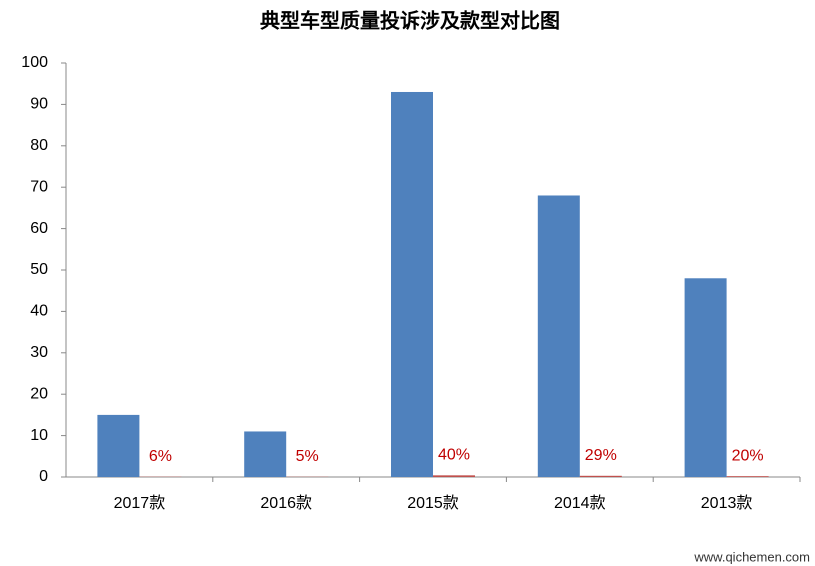  What do you see at coordinates (43, 476) in the screenshot?
I see `y-tick-label: 0` at bounding box center [43, 476].